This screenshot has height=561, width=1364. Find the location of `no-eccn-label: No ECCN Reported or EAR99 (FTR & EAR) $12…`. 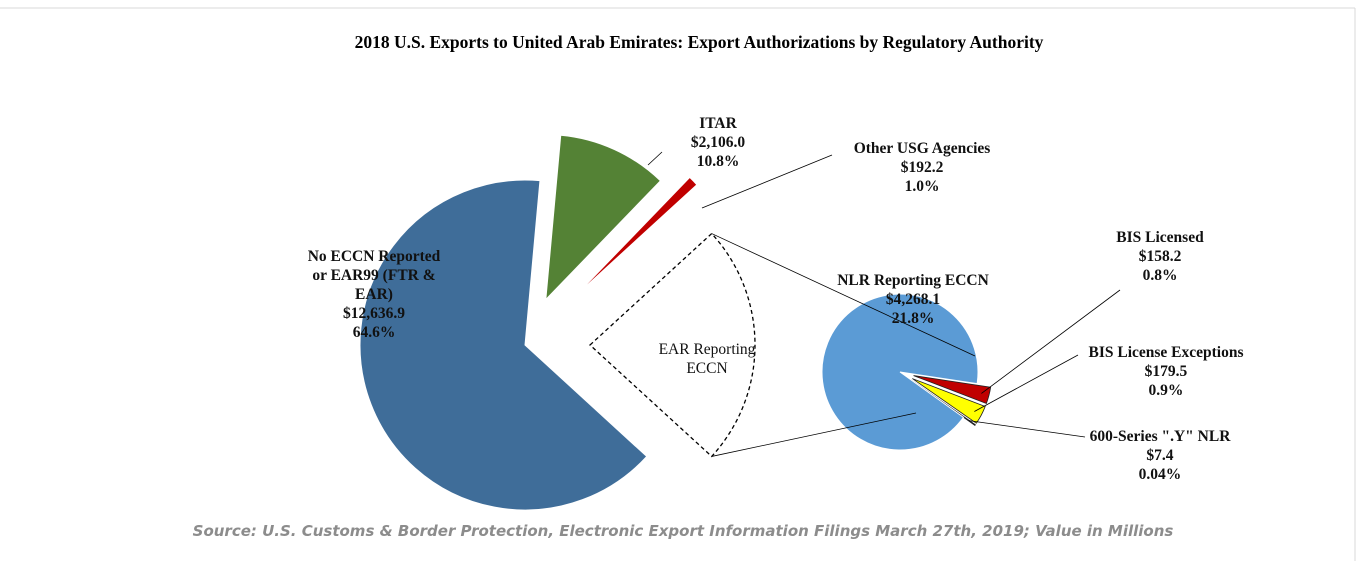

no-eccn-label: No ECCN Reported or EAR99 (FTR & EAR) $12… is located at coordinates (374, 294).